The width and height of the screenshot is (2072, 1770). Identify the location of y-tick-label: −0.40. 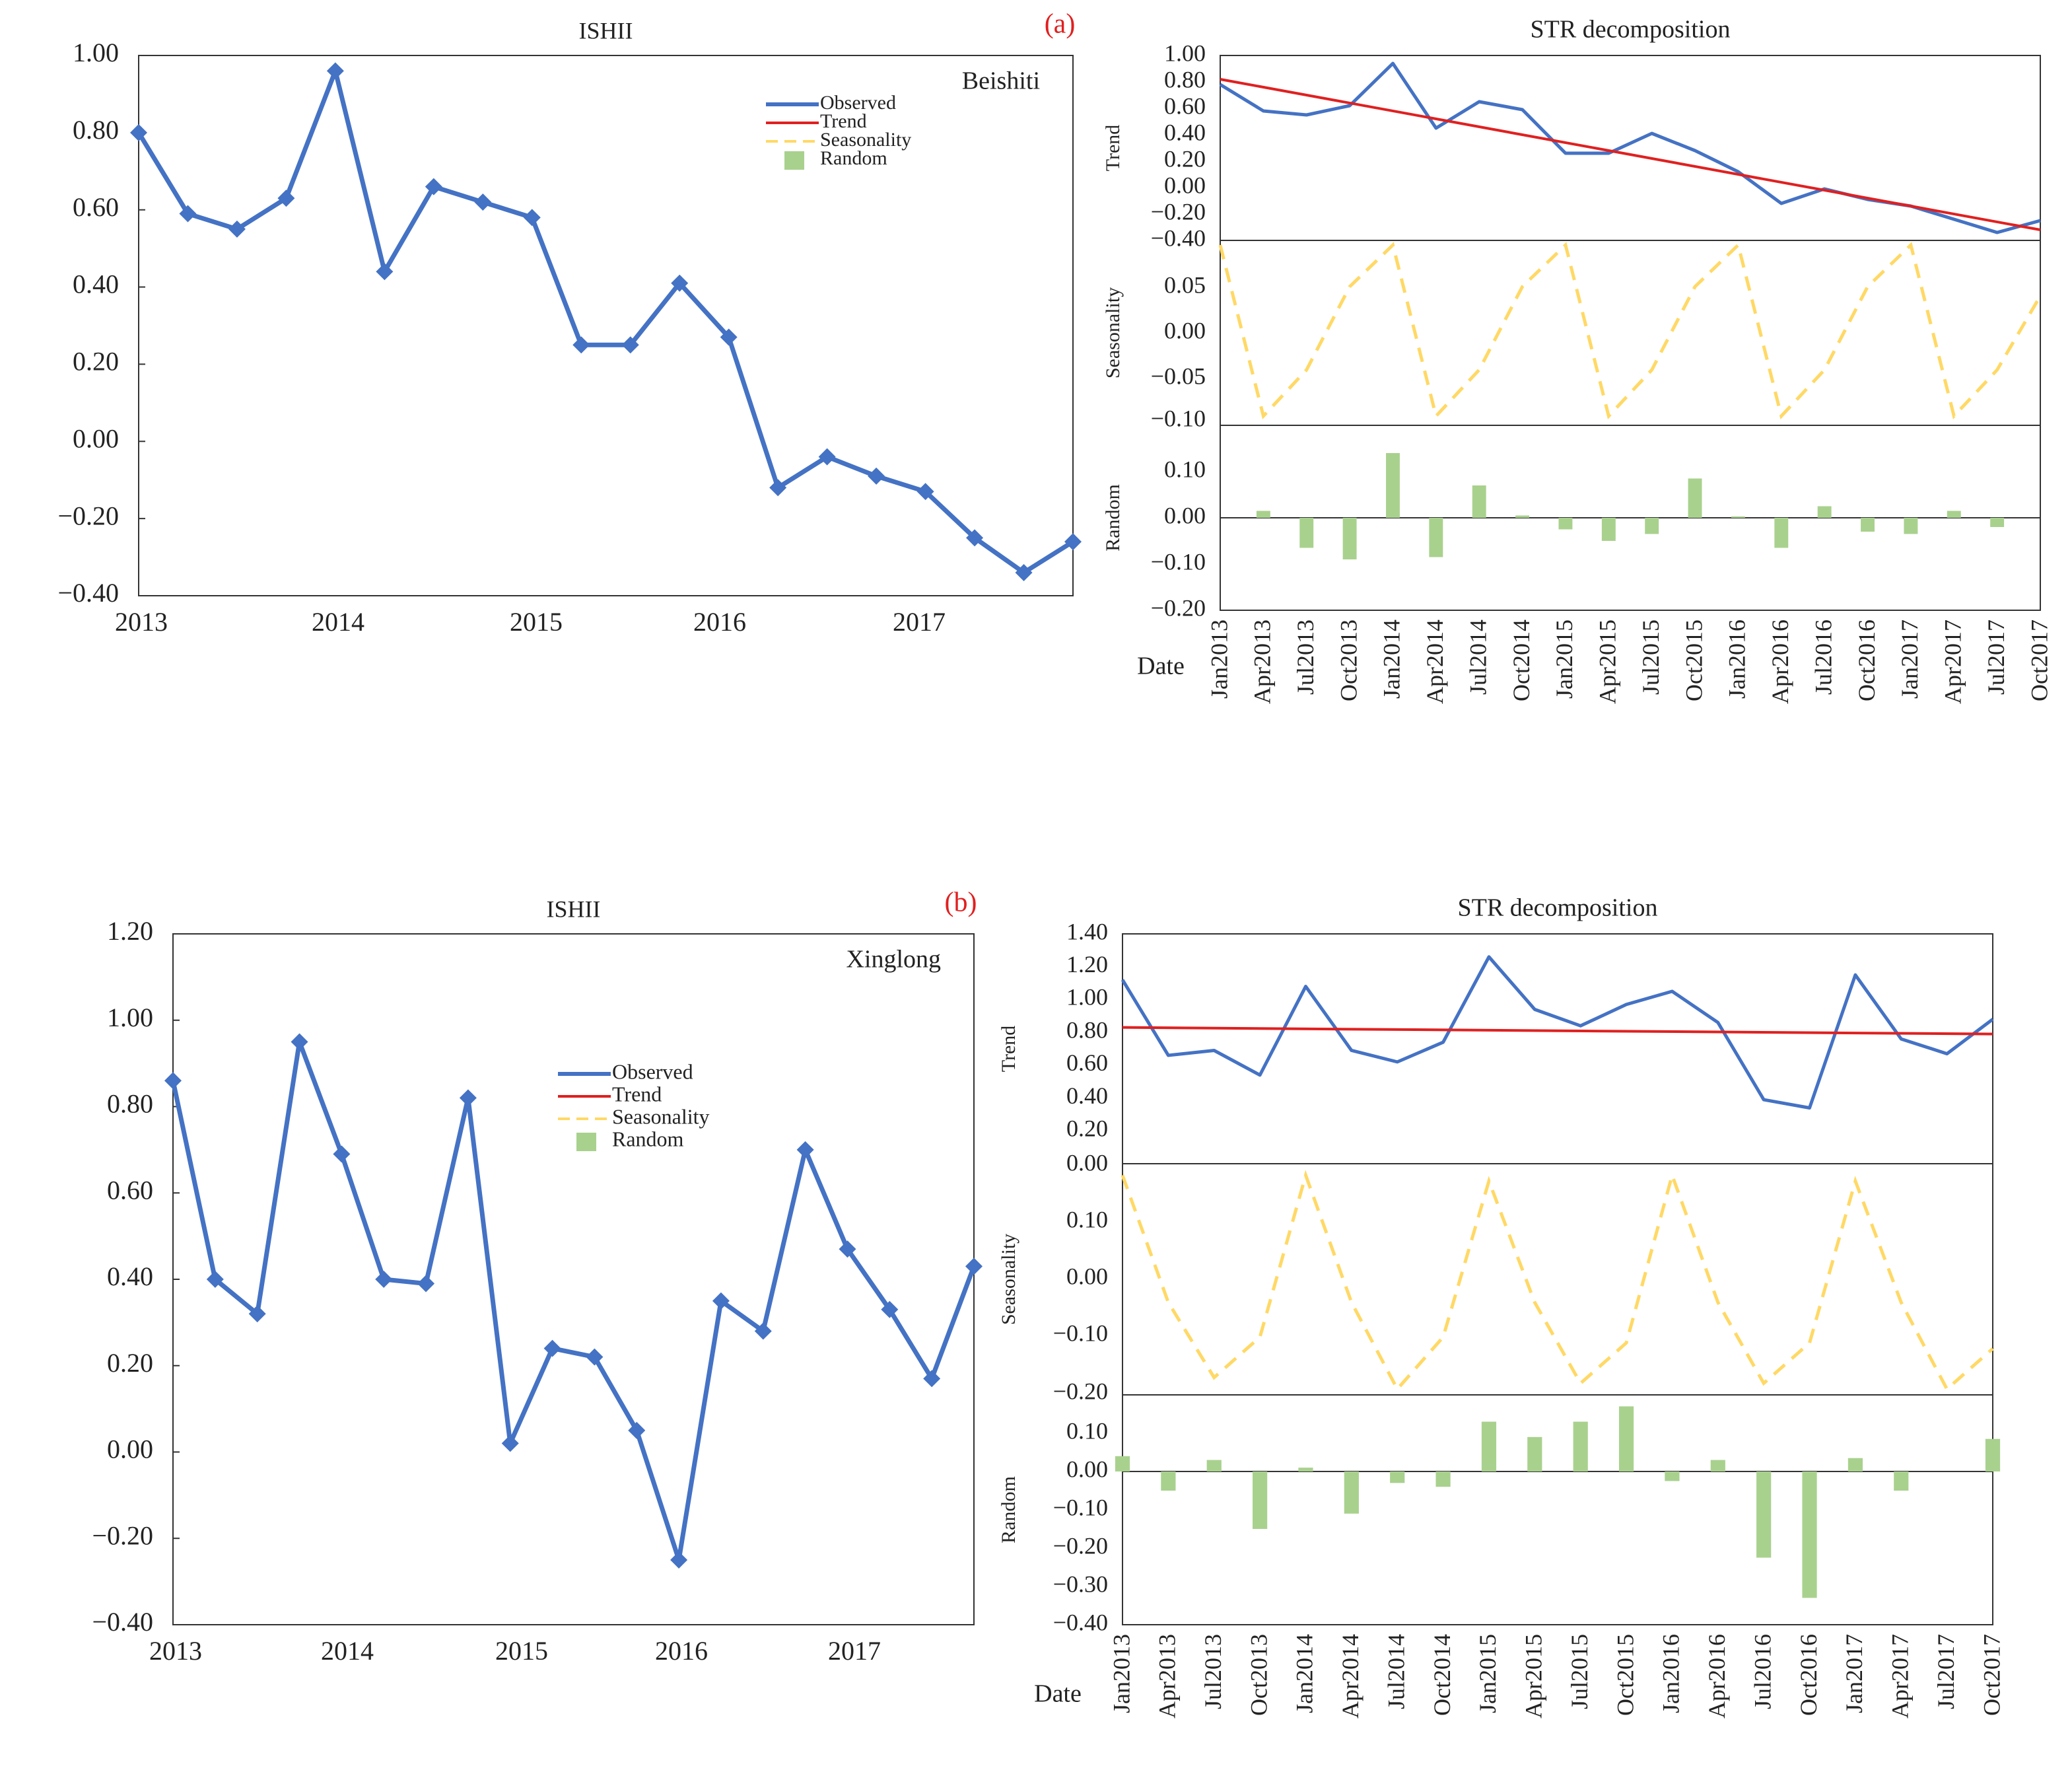
(122, 1622).